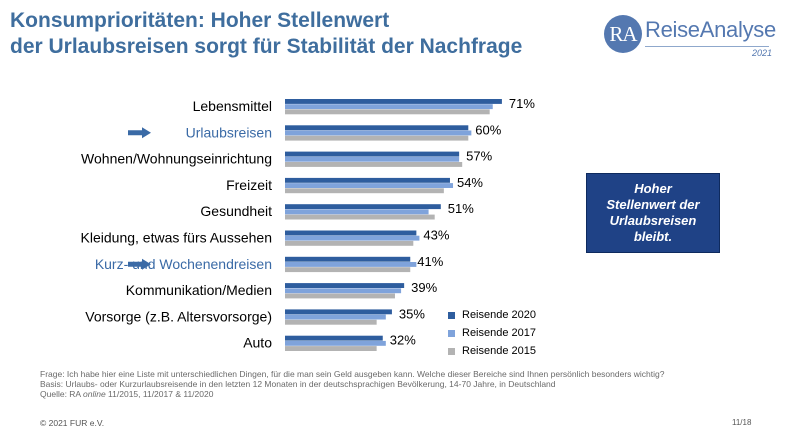 The height and width of the screenshot is (440, 786). Describe the element at coordinates (653, 220) in the screenshot. I see `note-line-3: Urlaubsreisen` at that location.